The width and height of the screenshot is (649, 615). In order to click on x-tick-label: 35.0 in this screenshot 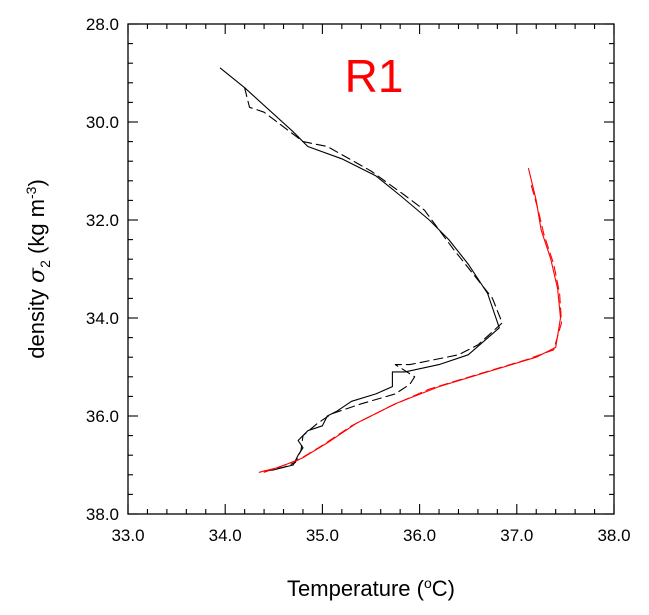, I will do `click(322, 535)`.